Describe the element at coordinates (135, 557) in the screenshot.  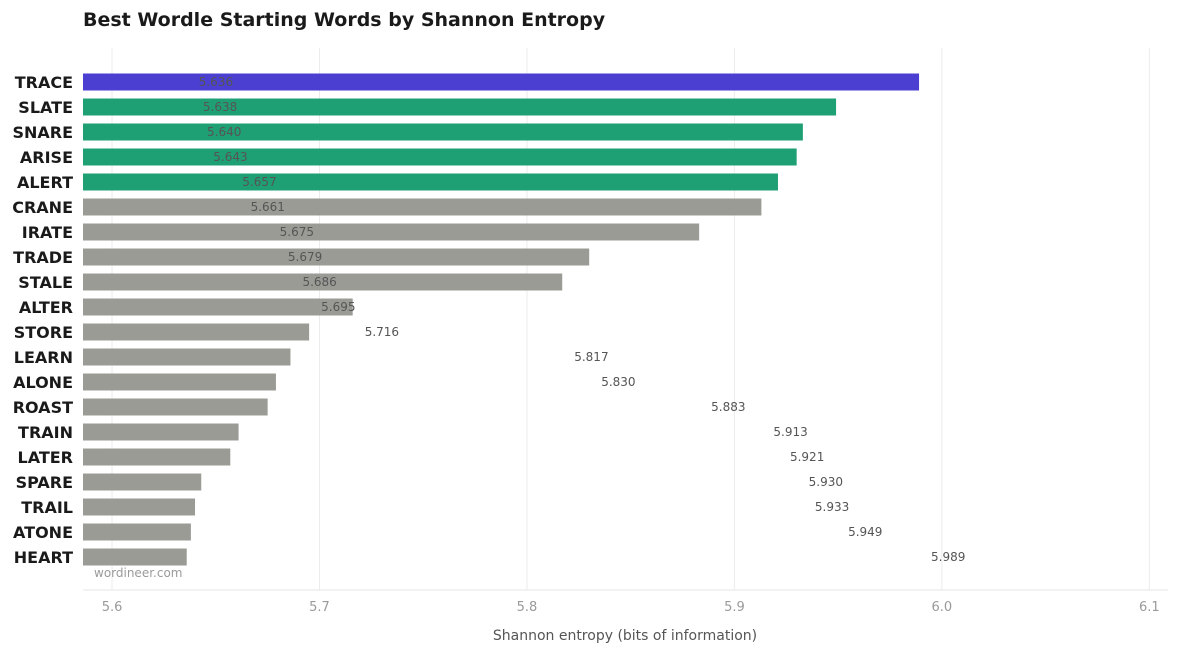
I see `bar-heart` at that location.